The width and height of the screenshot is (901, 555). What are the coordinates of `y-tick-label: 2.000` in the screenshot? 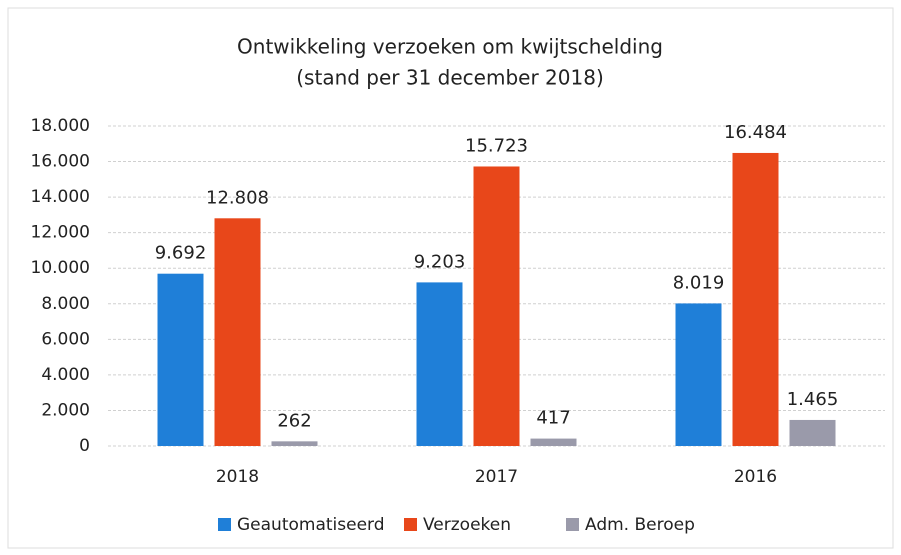 It's located at (65, 410).